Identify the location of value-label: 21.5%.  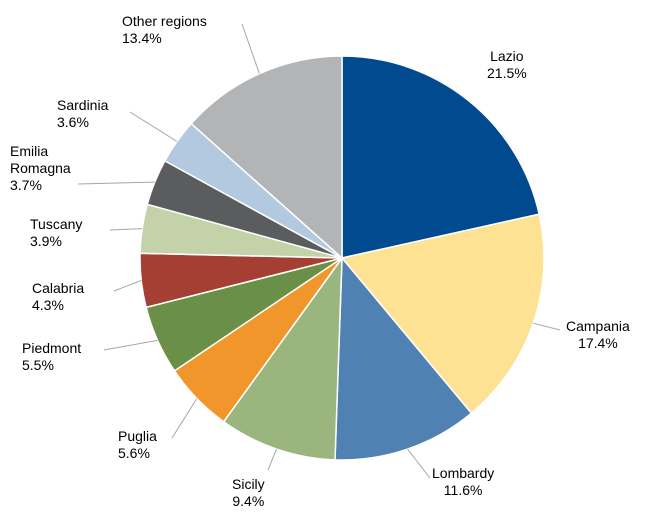
(507, 73).